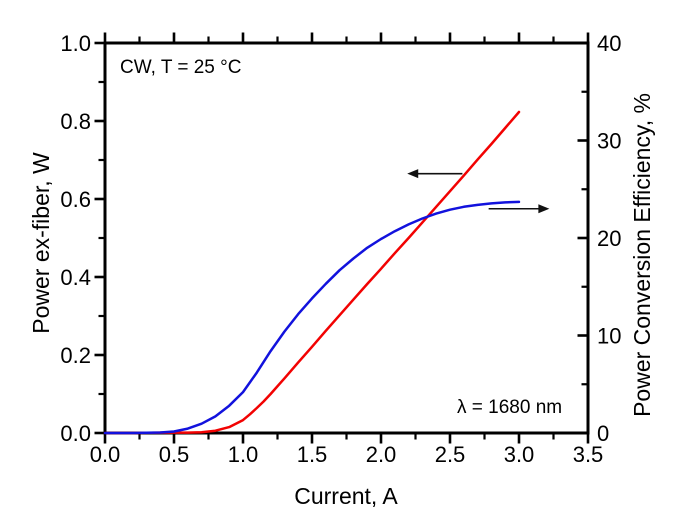  Describe the element at coordinates (544, 209) in the screenshot. I see `right-arrow-icon` at that location.